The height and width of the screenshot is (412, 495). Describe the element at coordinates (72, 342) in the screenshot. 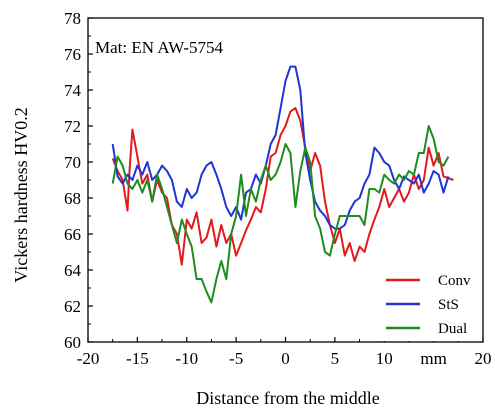

I see `y-tick-label: 60` at that location.